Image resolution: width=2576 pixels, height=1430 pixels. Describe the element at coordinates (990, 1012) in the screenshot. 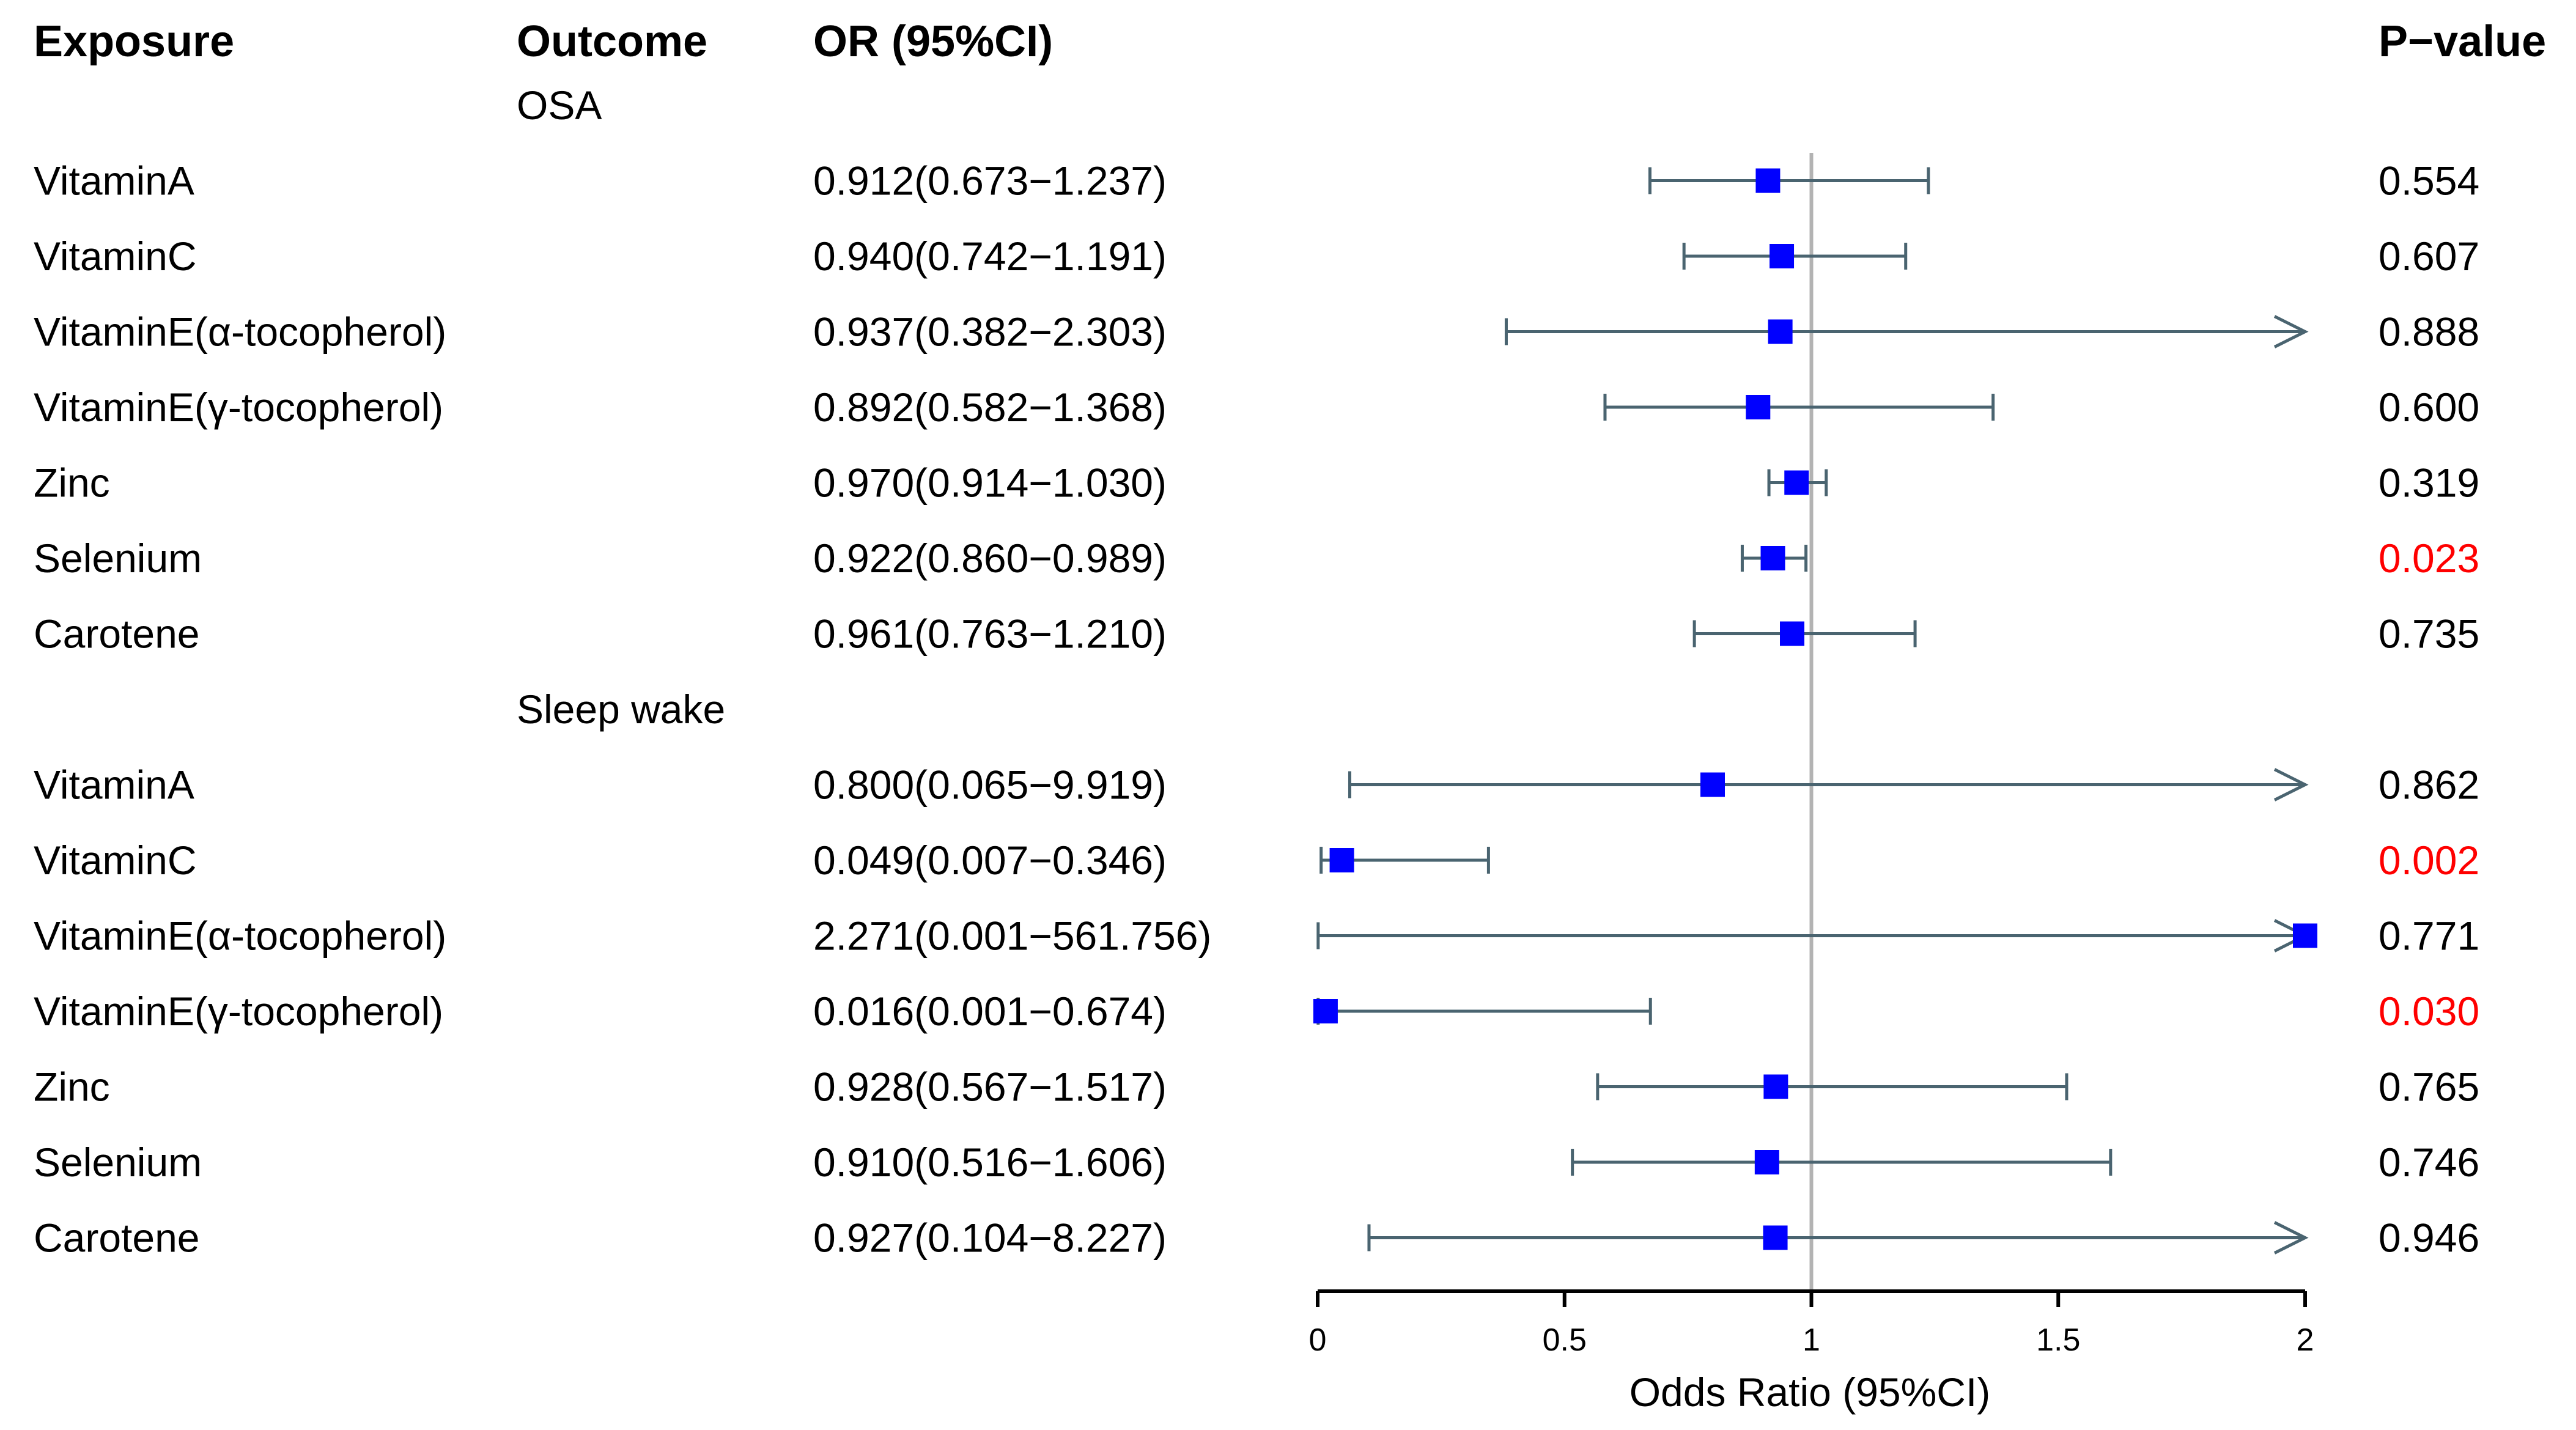

I see `or-ci-label: 0.016(0.001−0.674)` at that location.